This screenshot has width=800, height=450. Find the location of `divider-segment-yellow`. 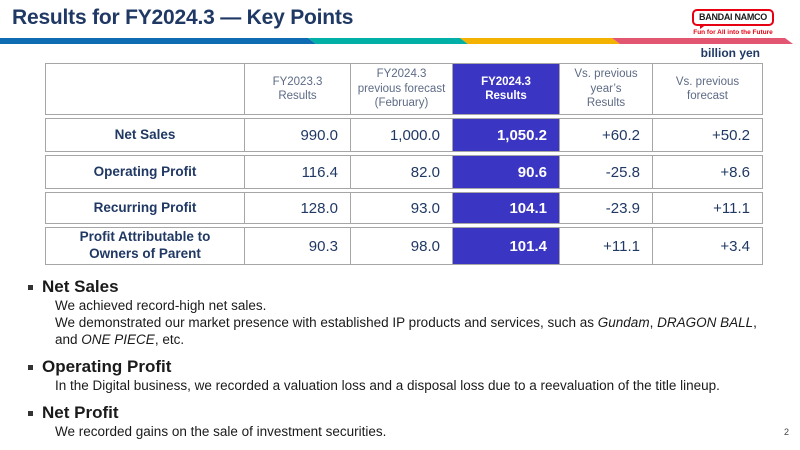

divider-segment-yellow is located at coordinates (540, 41).